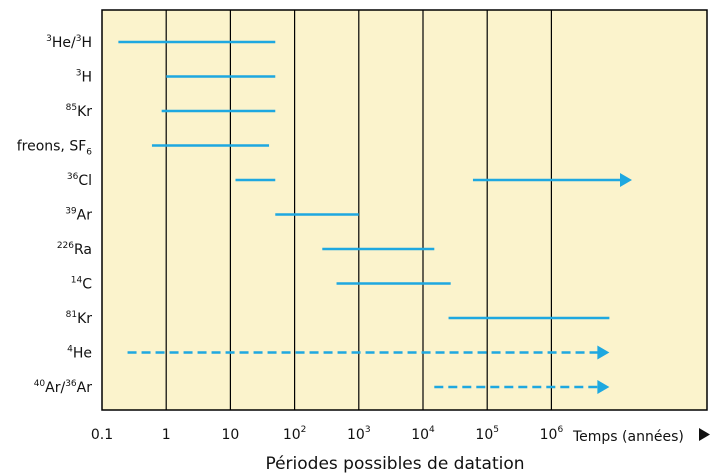  I want to click on x-axis-tick-labels: 0.1 1 10 10² 10³ 10⁴ 10⁵ 10⁶, so click(327, 434).